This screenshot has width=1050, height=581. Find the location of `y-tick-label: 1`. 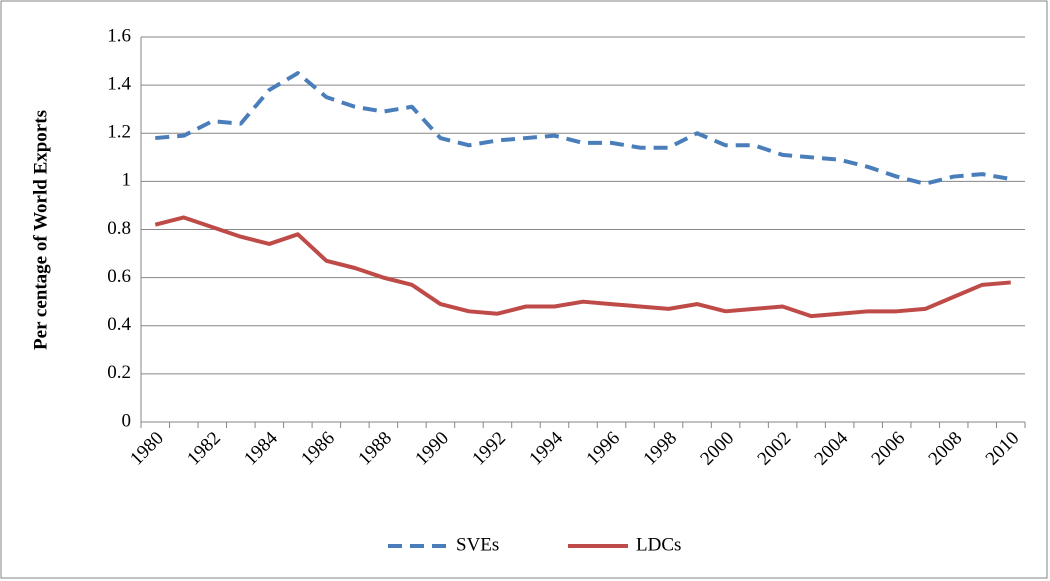

y-tick-label: 1 is located at coordinates (127, 180).